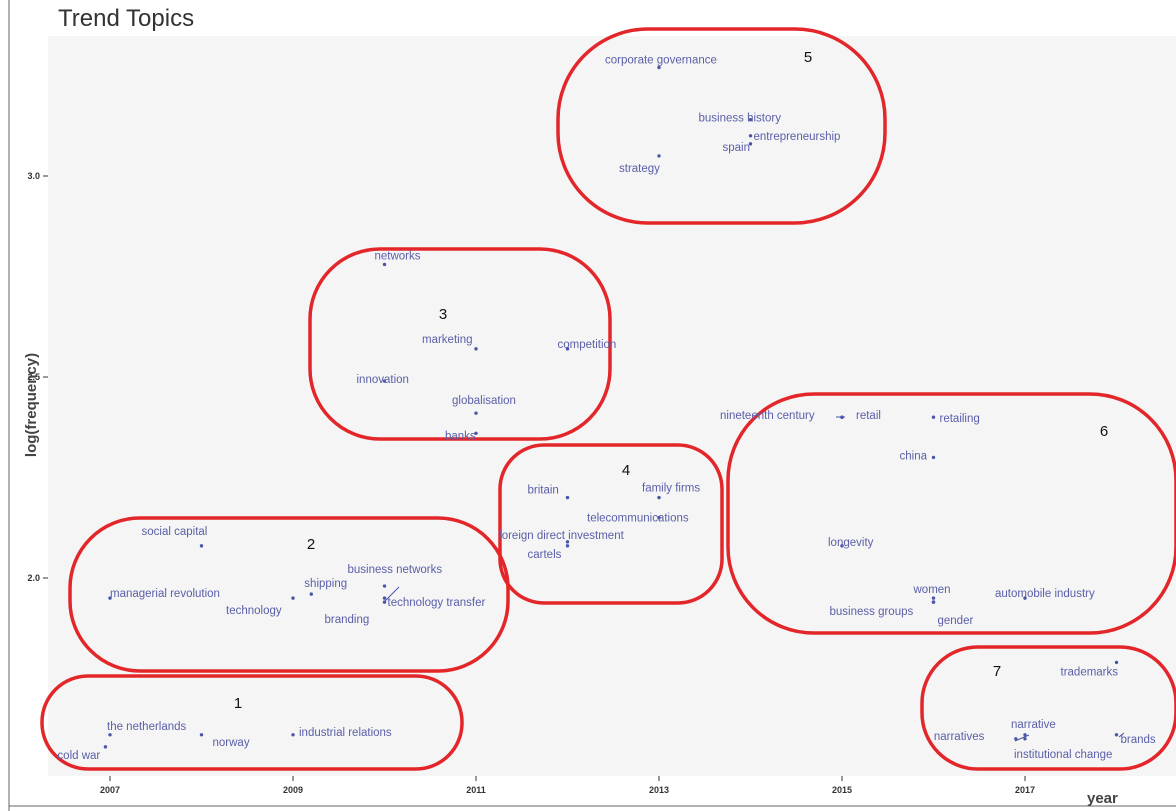 The image size is (1176, 811). I want to click on point-label: innovation, so click(383, 380).